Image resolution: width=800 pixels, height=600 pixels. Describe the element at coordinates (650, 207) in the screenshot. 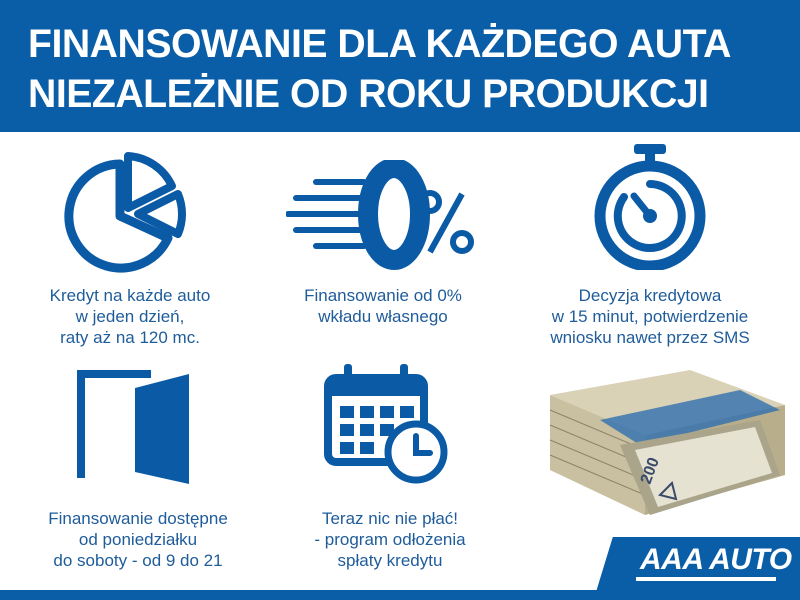

I see `stopwatch-icon` at that location.